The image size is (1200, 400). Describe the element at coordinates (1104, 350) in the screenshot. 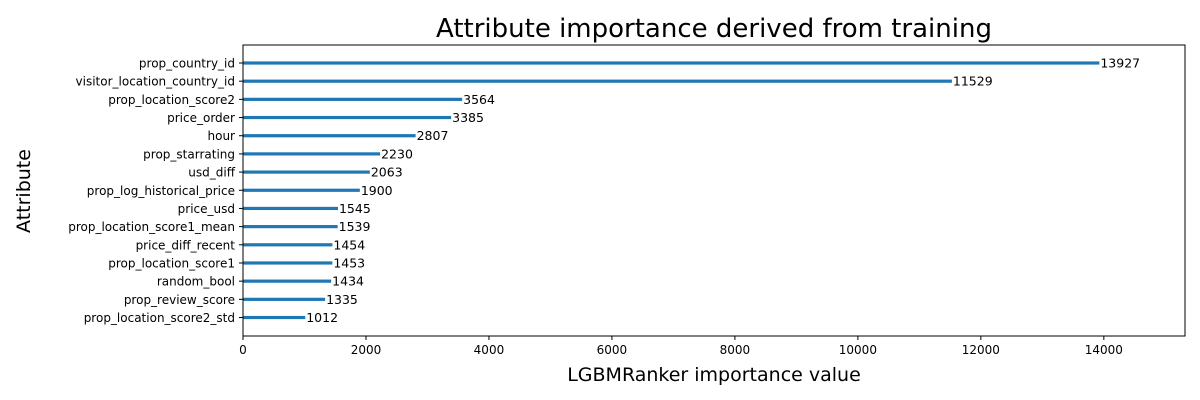

I see `x-tick-label: 14000` at that location.